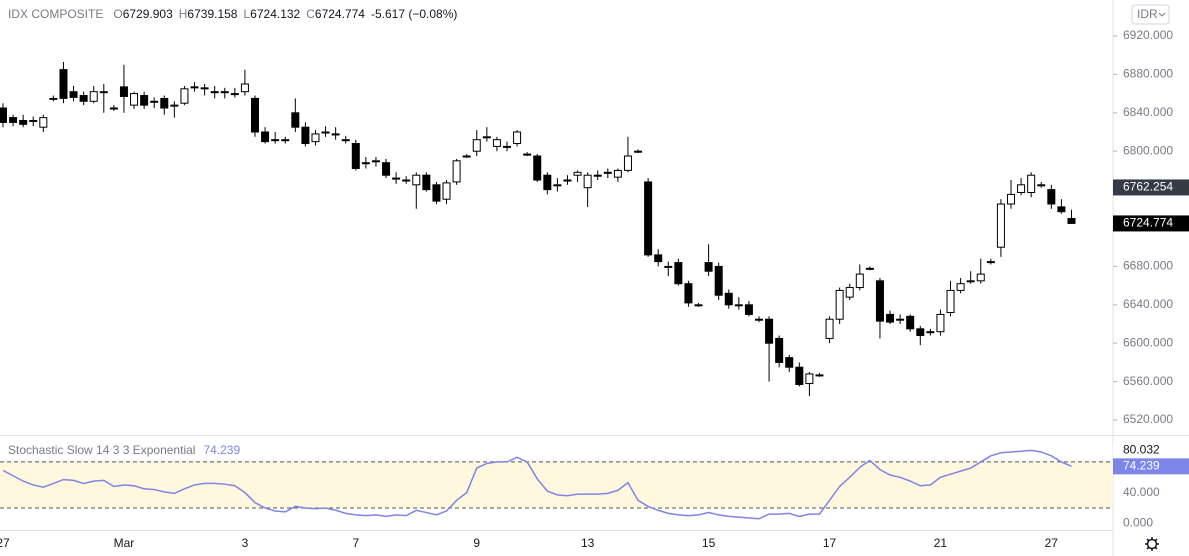 The height and width of the screenshot is (556, 1189). Describe the element at coordinates (55, 14) in the screenshot. I see `symbol: IDX COMPOSITE` at that location.